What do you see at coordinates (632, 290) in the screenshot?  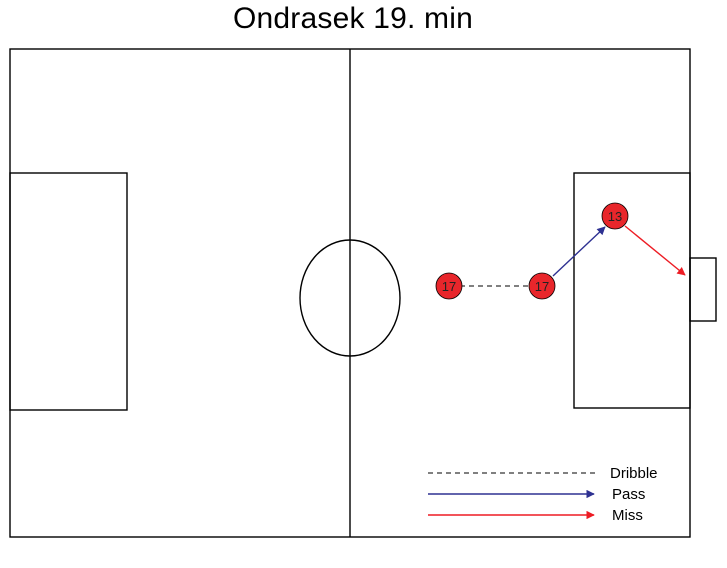 I see `right-penalty-box` at bounding box center [632, 290].